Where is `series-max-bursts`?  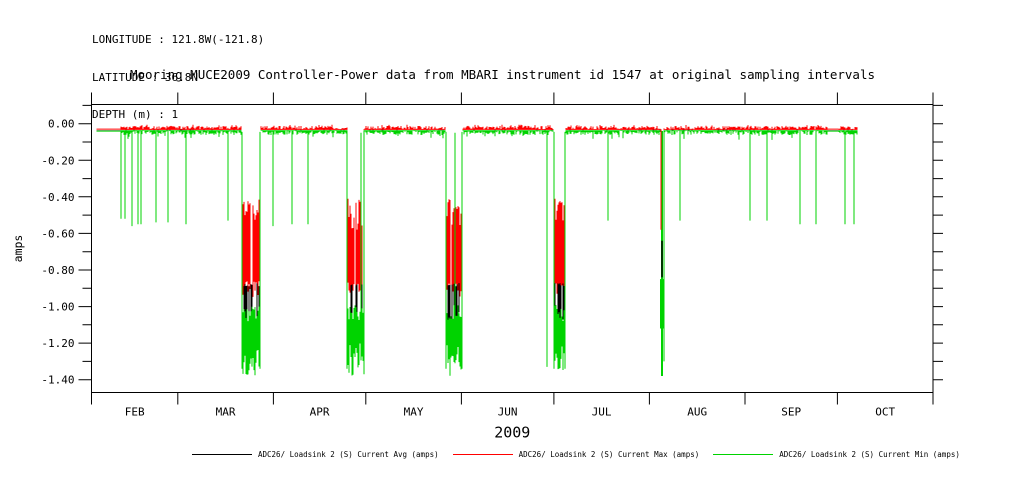
series-max-bursts is located at coordinates (403, 247).